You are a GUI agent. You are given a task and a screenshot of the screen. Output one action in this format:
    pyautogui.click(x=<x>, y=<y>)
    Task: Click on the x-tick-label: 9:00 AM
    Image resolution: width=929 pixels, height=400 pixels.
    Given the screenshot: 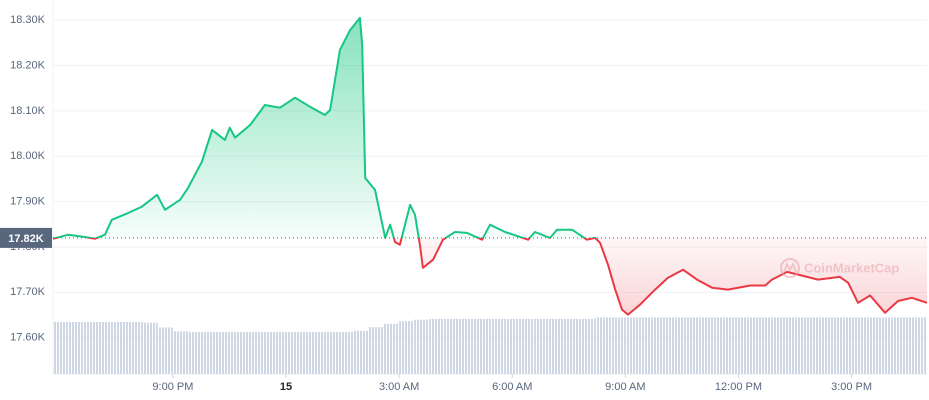 What is the action you would take?
    pyautogui.click(x=625, y=387)
    